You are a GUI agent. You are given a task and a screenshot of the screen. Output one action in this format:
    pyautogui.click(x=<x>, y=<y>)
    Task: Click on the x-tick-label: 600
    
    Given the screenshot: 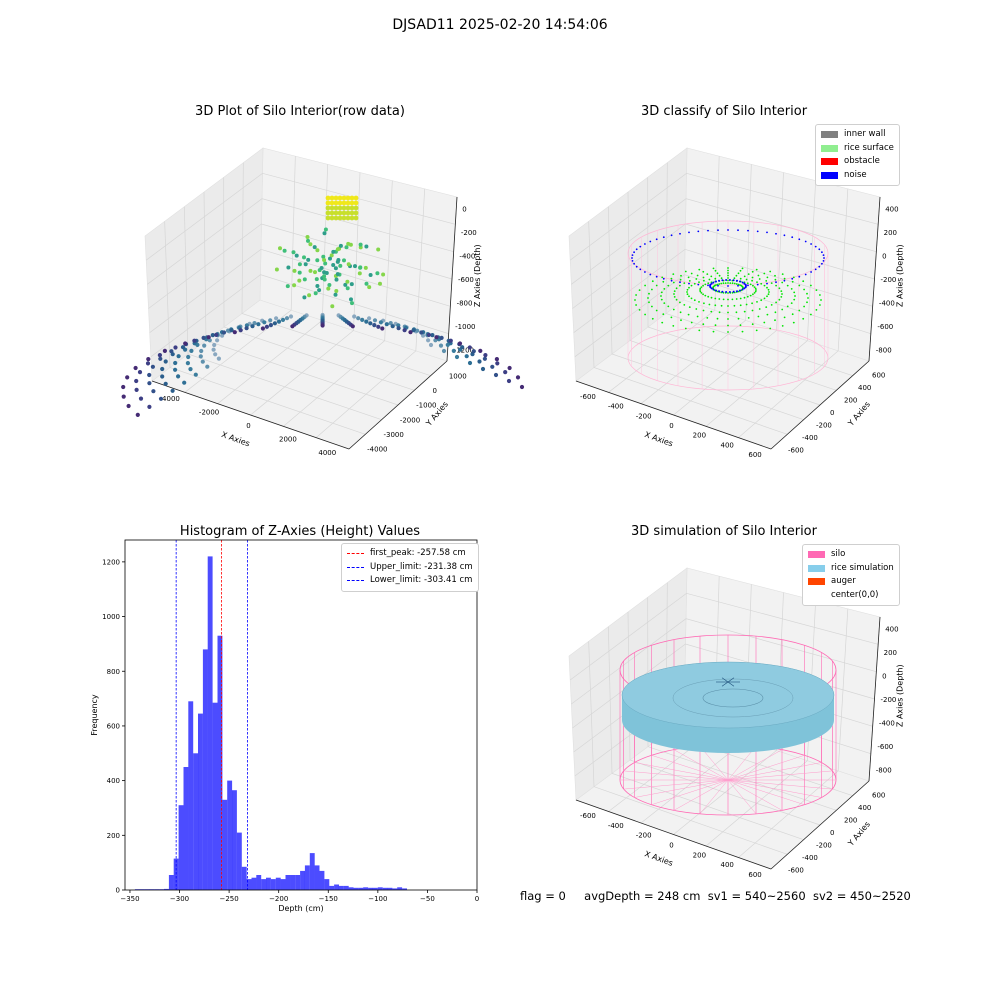 What is the action you would take?
    pyautogui.click(x=754, y=875)
    